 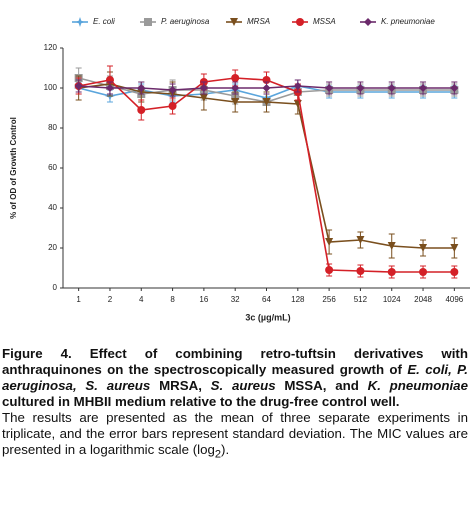 What do you see at coordinates (52, 247) in the screenshot?
I see `y-tick-label: 20` at bounding box center [52, 247].